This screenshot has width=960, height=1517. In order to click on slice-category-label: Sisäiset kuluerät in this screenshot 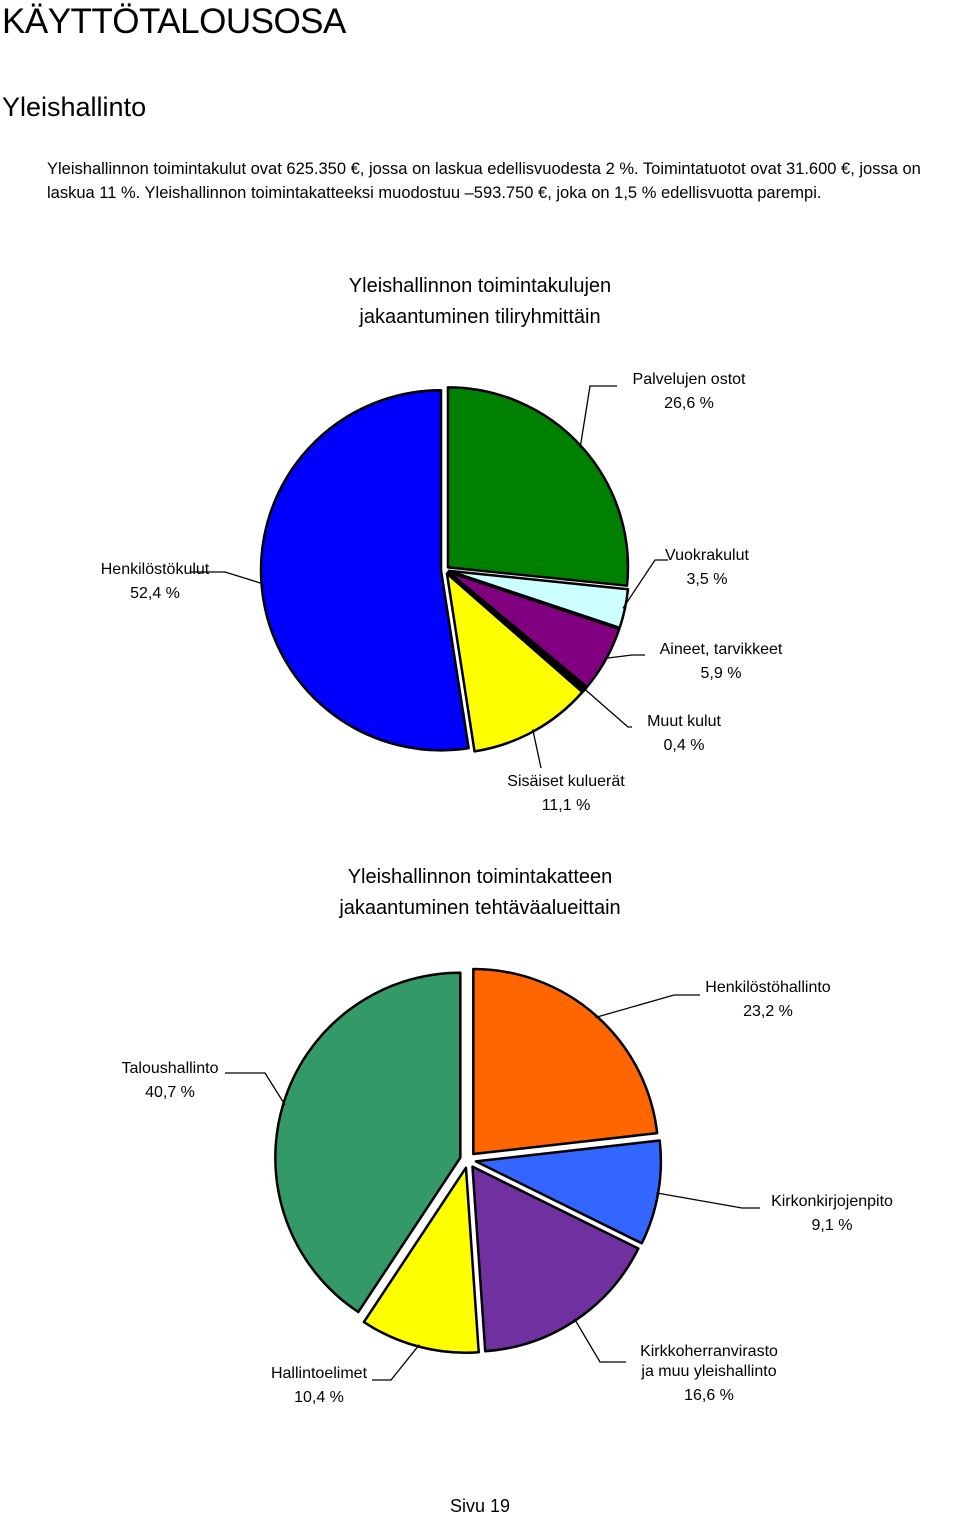, I will do `click(566, 781)`.